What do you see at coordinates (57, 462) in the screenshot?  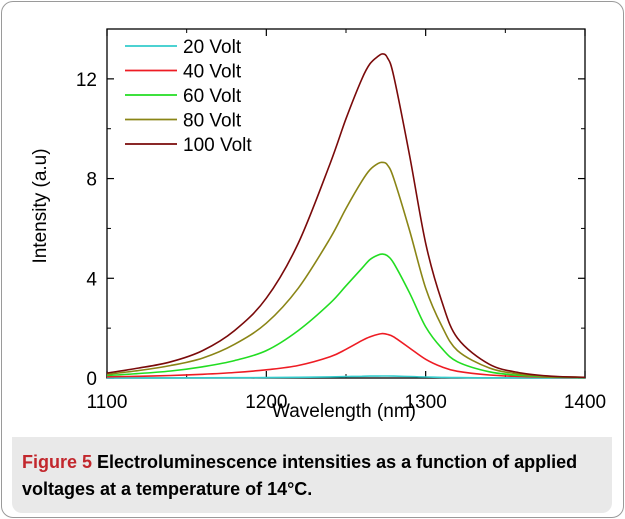 I see `figure-number: Figure 5` at bounding box center [57, 462].